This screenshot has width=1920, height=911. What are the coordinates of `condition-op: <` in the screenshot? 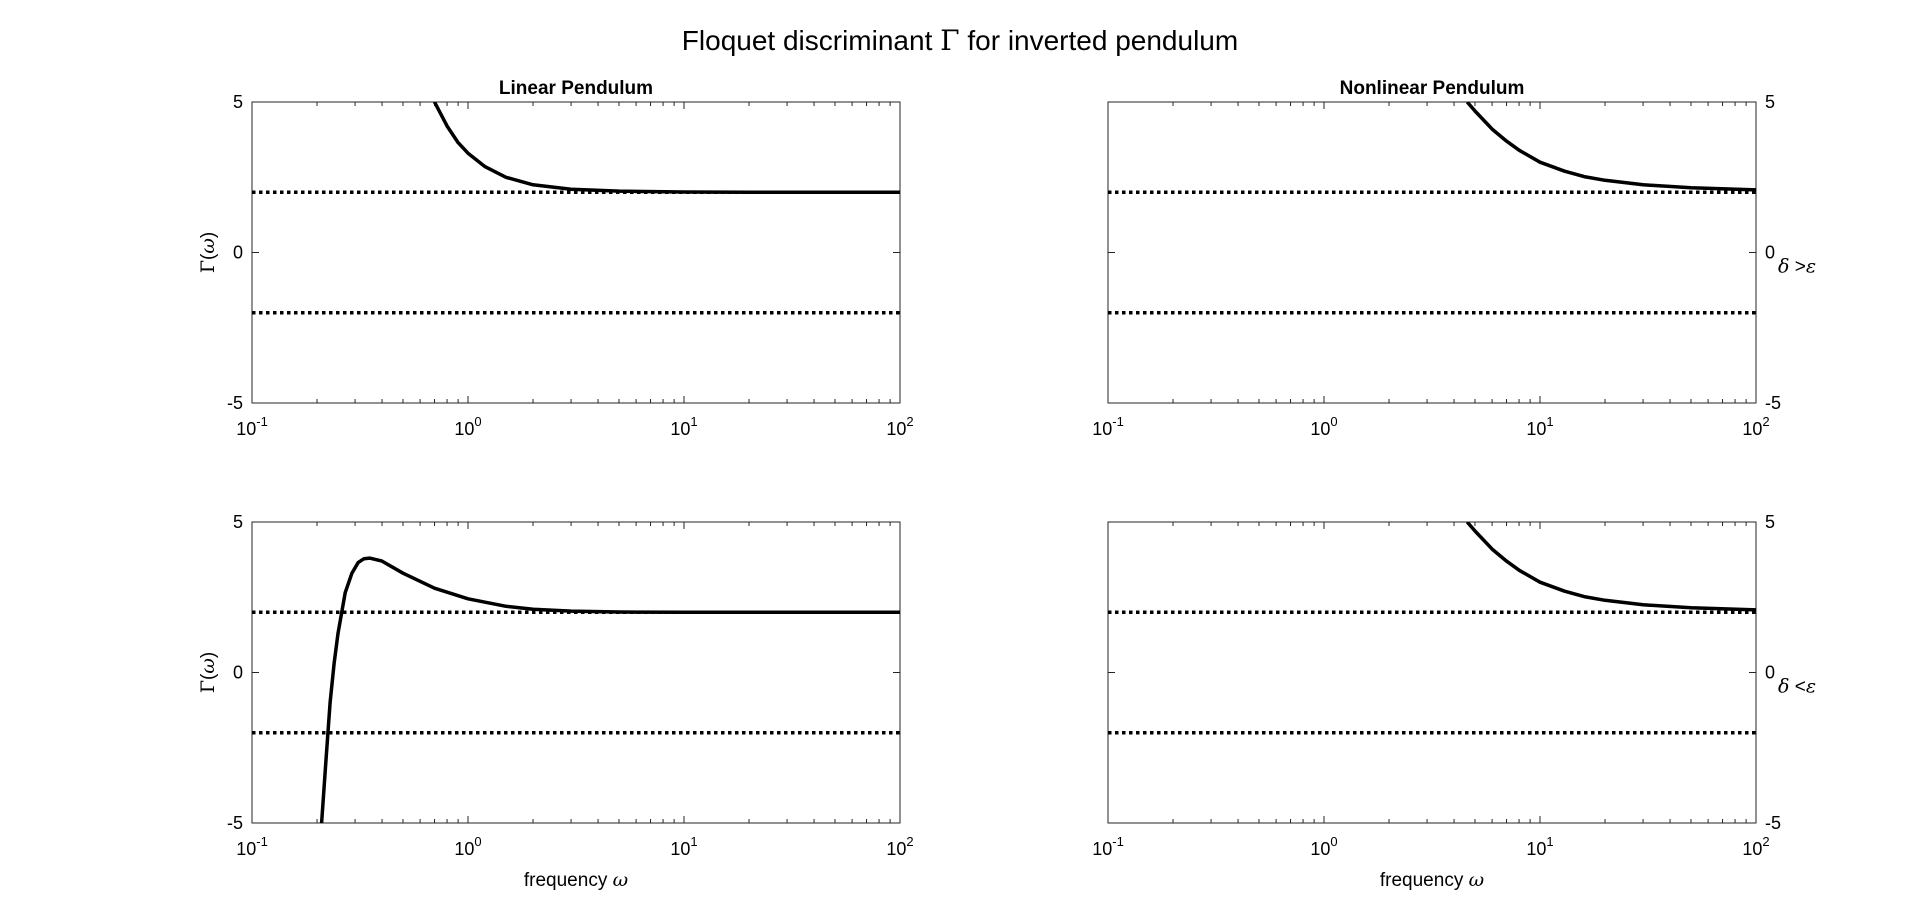 It's located at (1797, 687).